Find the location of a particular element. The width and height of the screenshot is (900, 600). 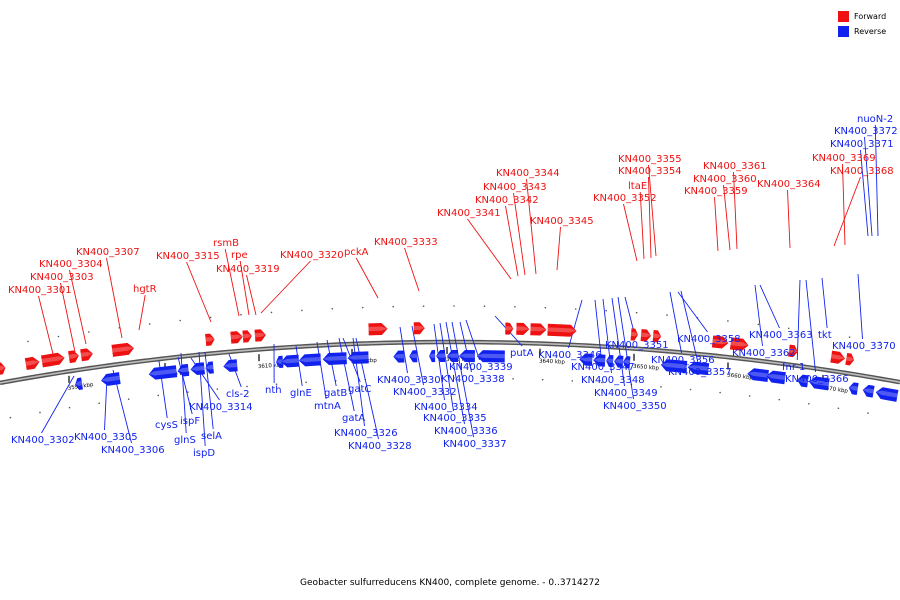

reverse-gene-label: KN400_3334 is located at coordinates (446, 407).